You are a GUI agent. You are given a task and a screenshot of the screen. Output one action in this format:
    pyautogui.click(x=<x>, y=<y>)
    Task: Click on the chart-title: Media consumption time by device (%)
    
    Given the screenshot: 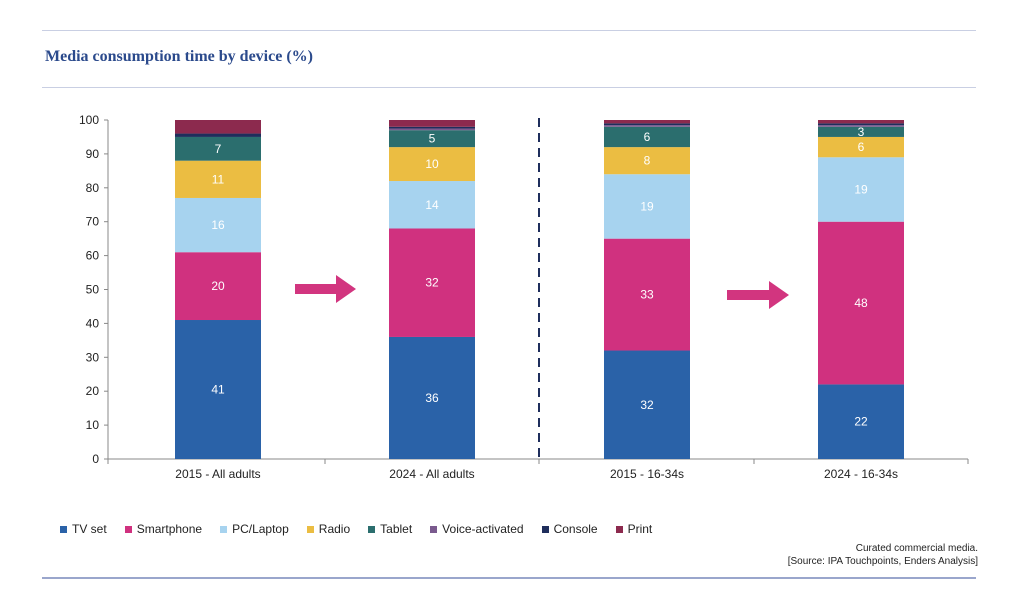 What is the action you would take?
    pyautogui.click(x=179, y=56)
    